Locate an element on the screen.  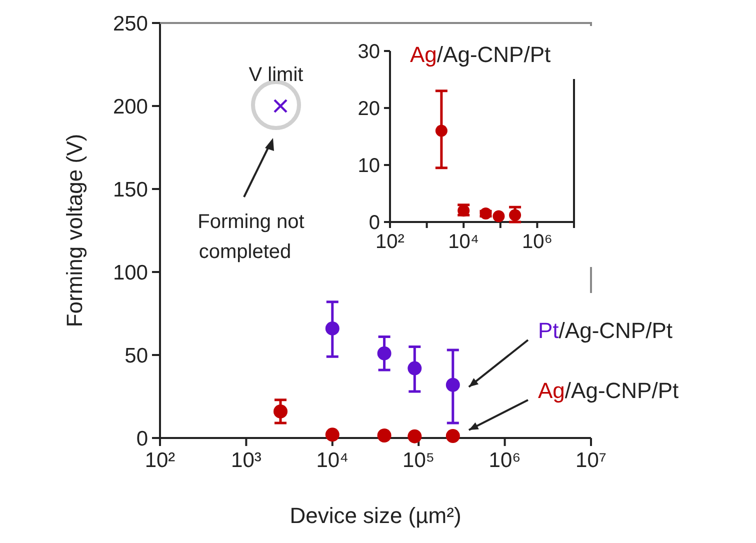
y-tick-label: 30 is located at coordinates (369, 52).